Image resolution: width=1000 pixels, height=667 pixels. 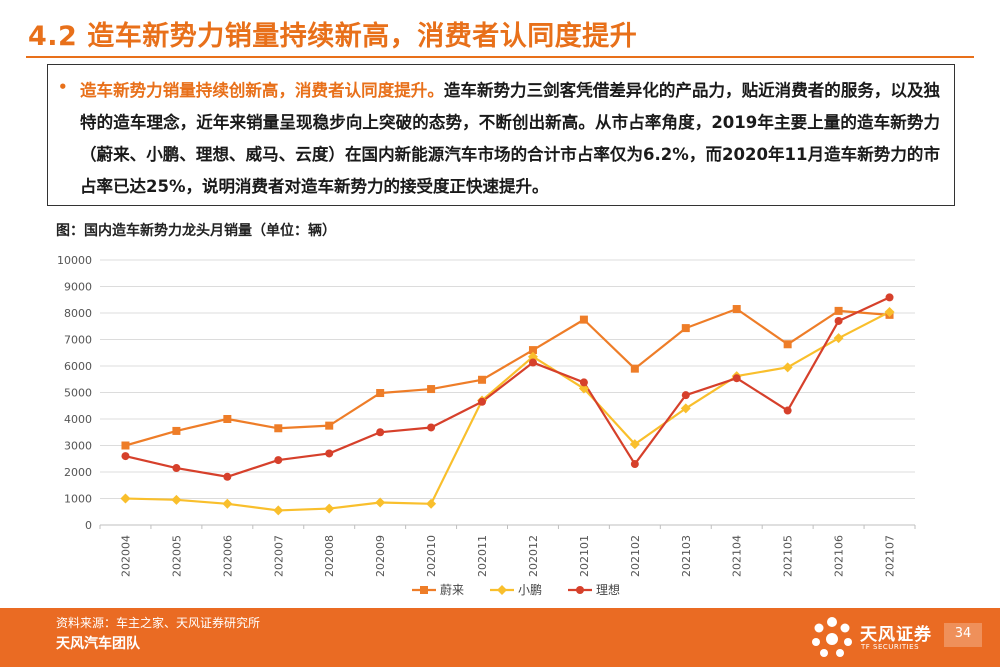 What do you see at coordinates (125, 556) in the screenshot?
I see `x-tick-label: 202004` at bounding box center [125, 556].